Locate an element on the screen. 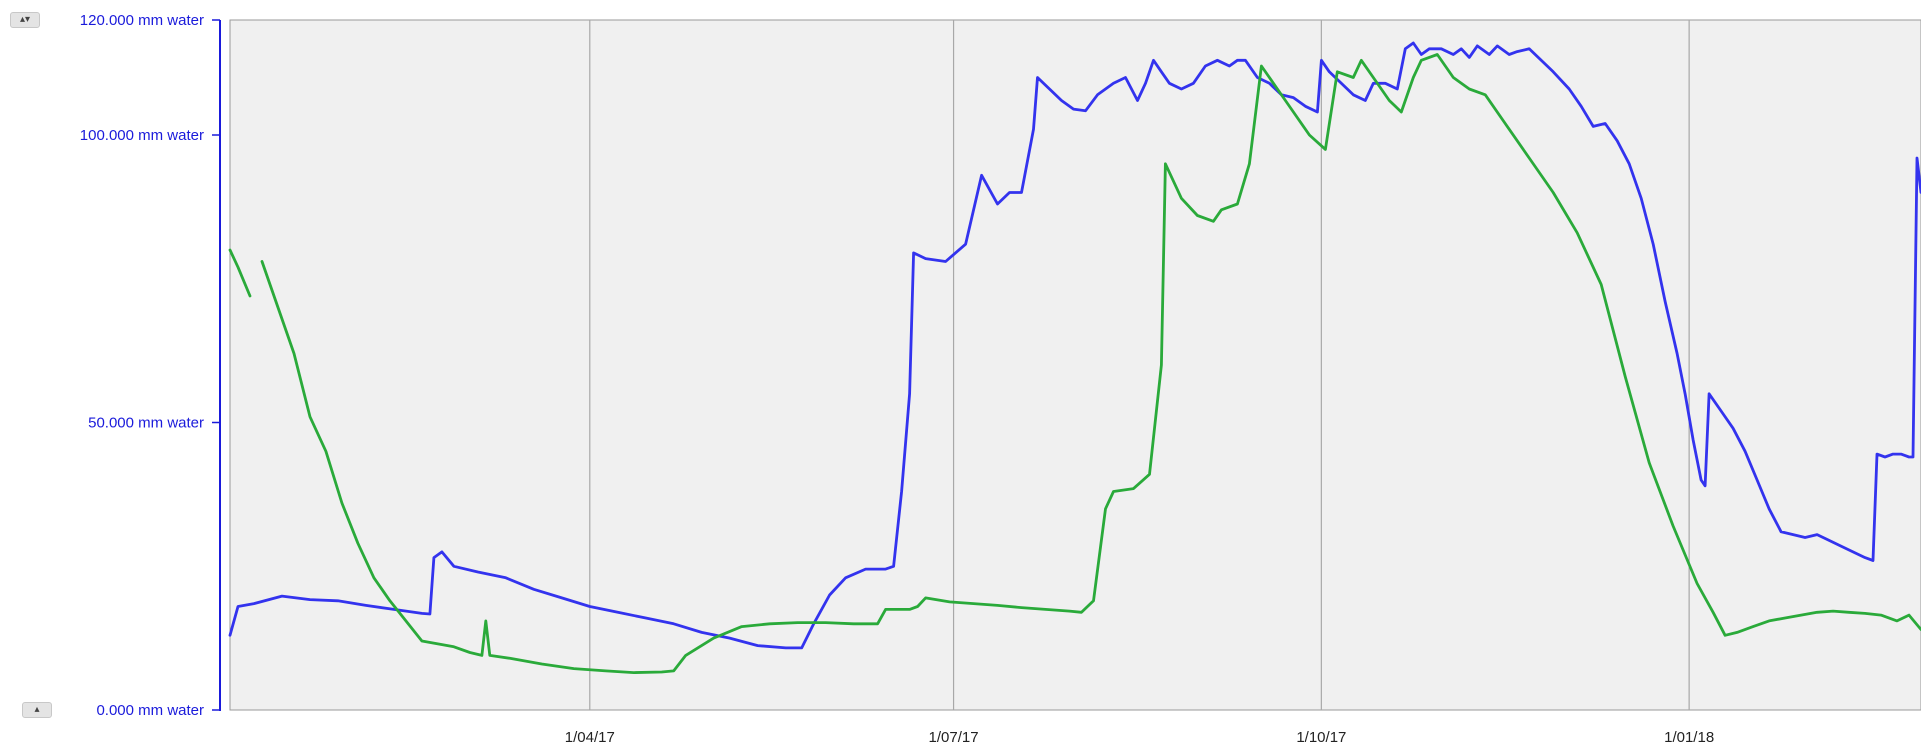 This screenshot has width=1921, height=750. x-tick-label: 1/07/17 is located at coordinates (954, 737).